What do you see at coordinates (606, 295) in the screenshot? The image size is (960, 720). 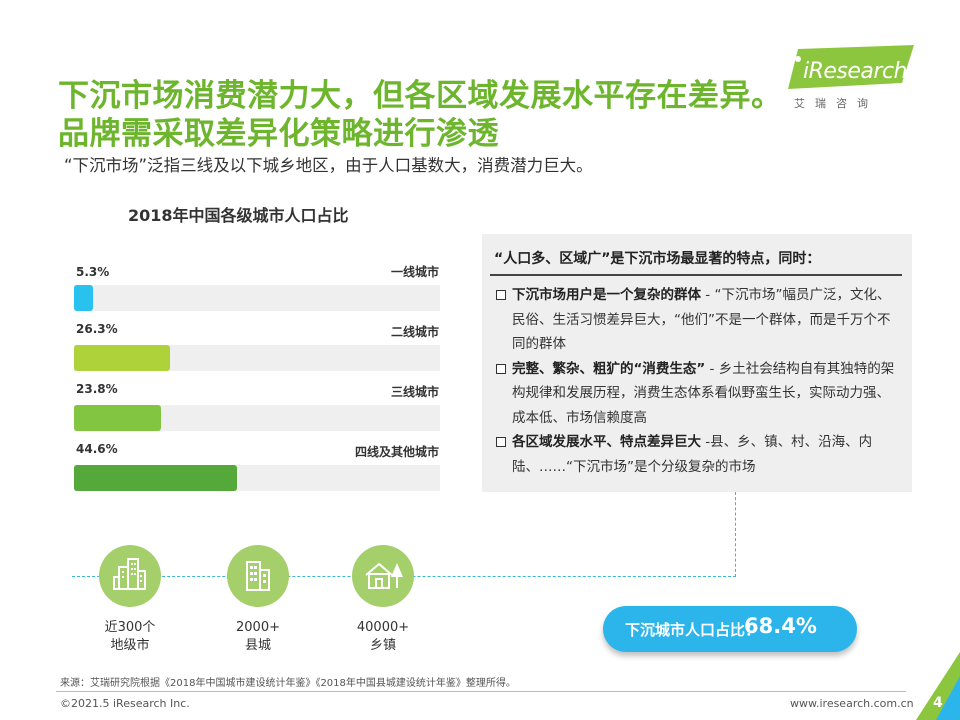 I see `info-item-heading: 下沉市场用户是一个复杂的群体` at bounding box center [606, 295].